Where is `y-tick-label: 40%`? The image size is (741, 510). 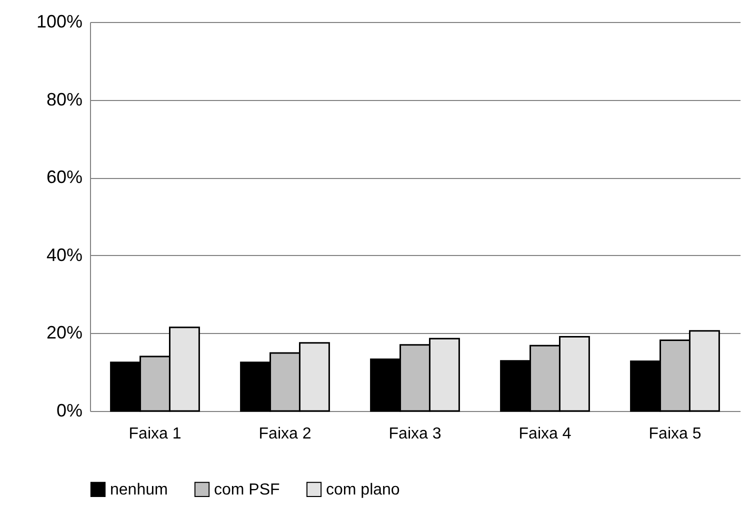 y-tick-label: 40% is located at coordinates (64, 254).